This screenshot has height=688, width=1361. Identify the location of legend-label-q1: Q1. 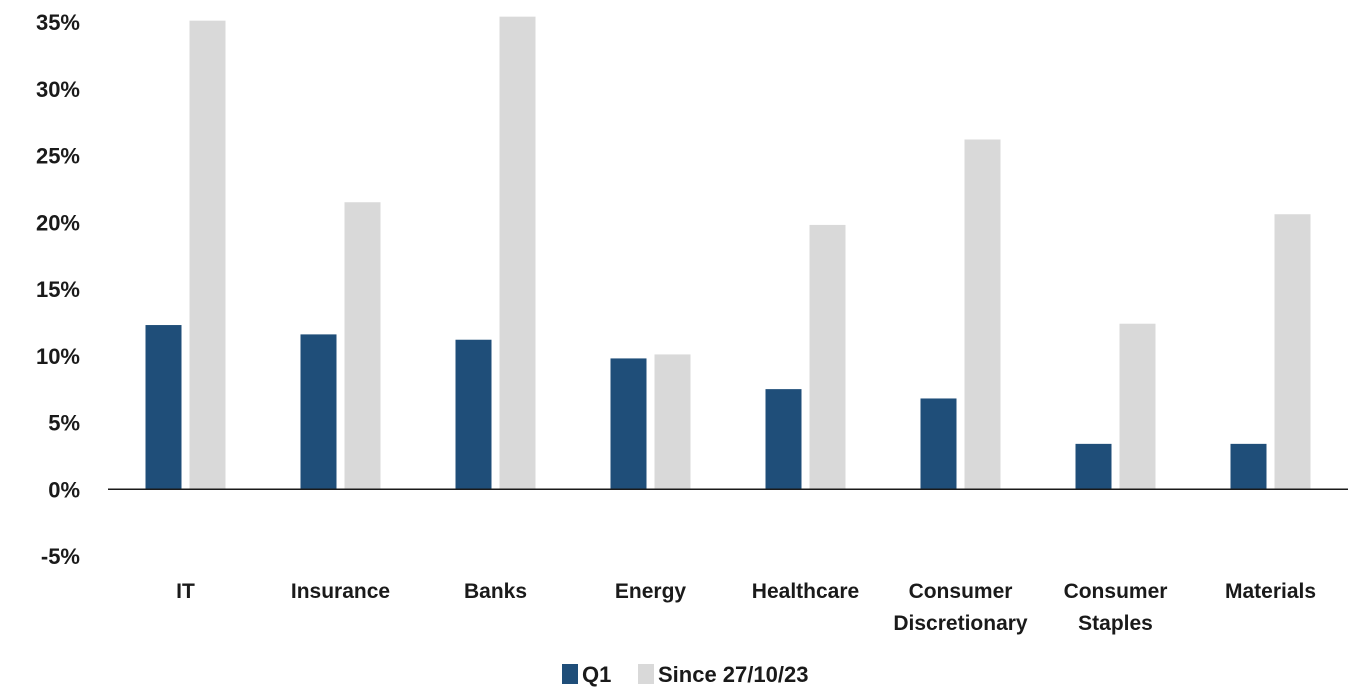
(596, 674).